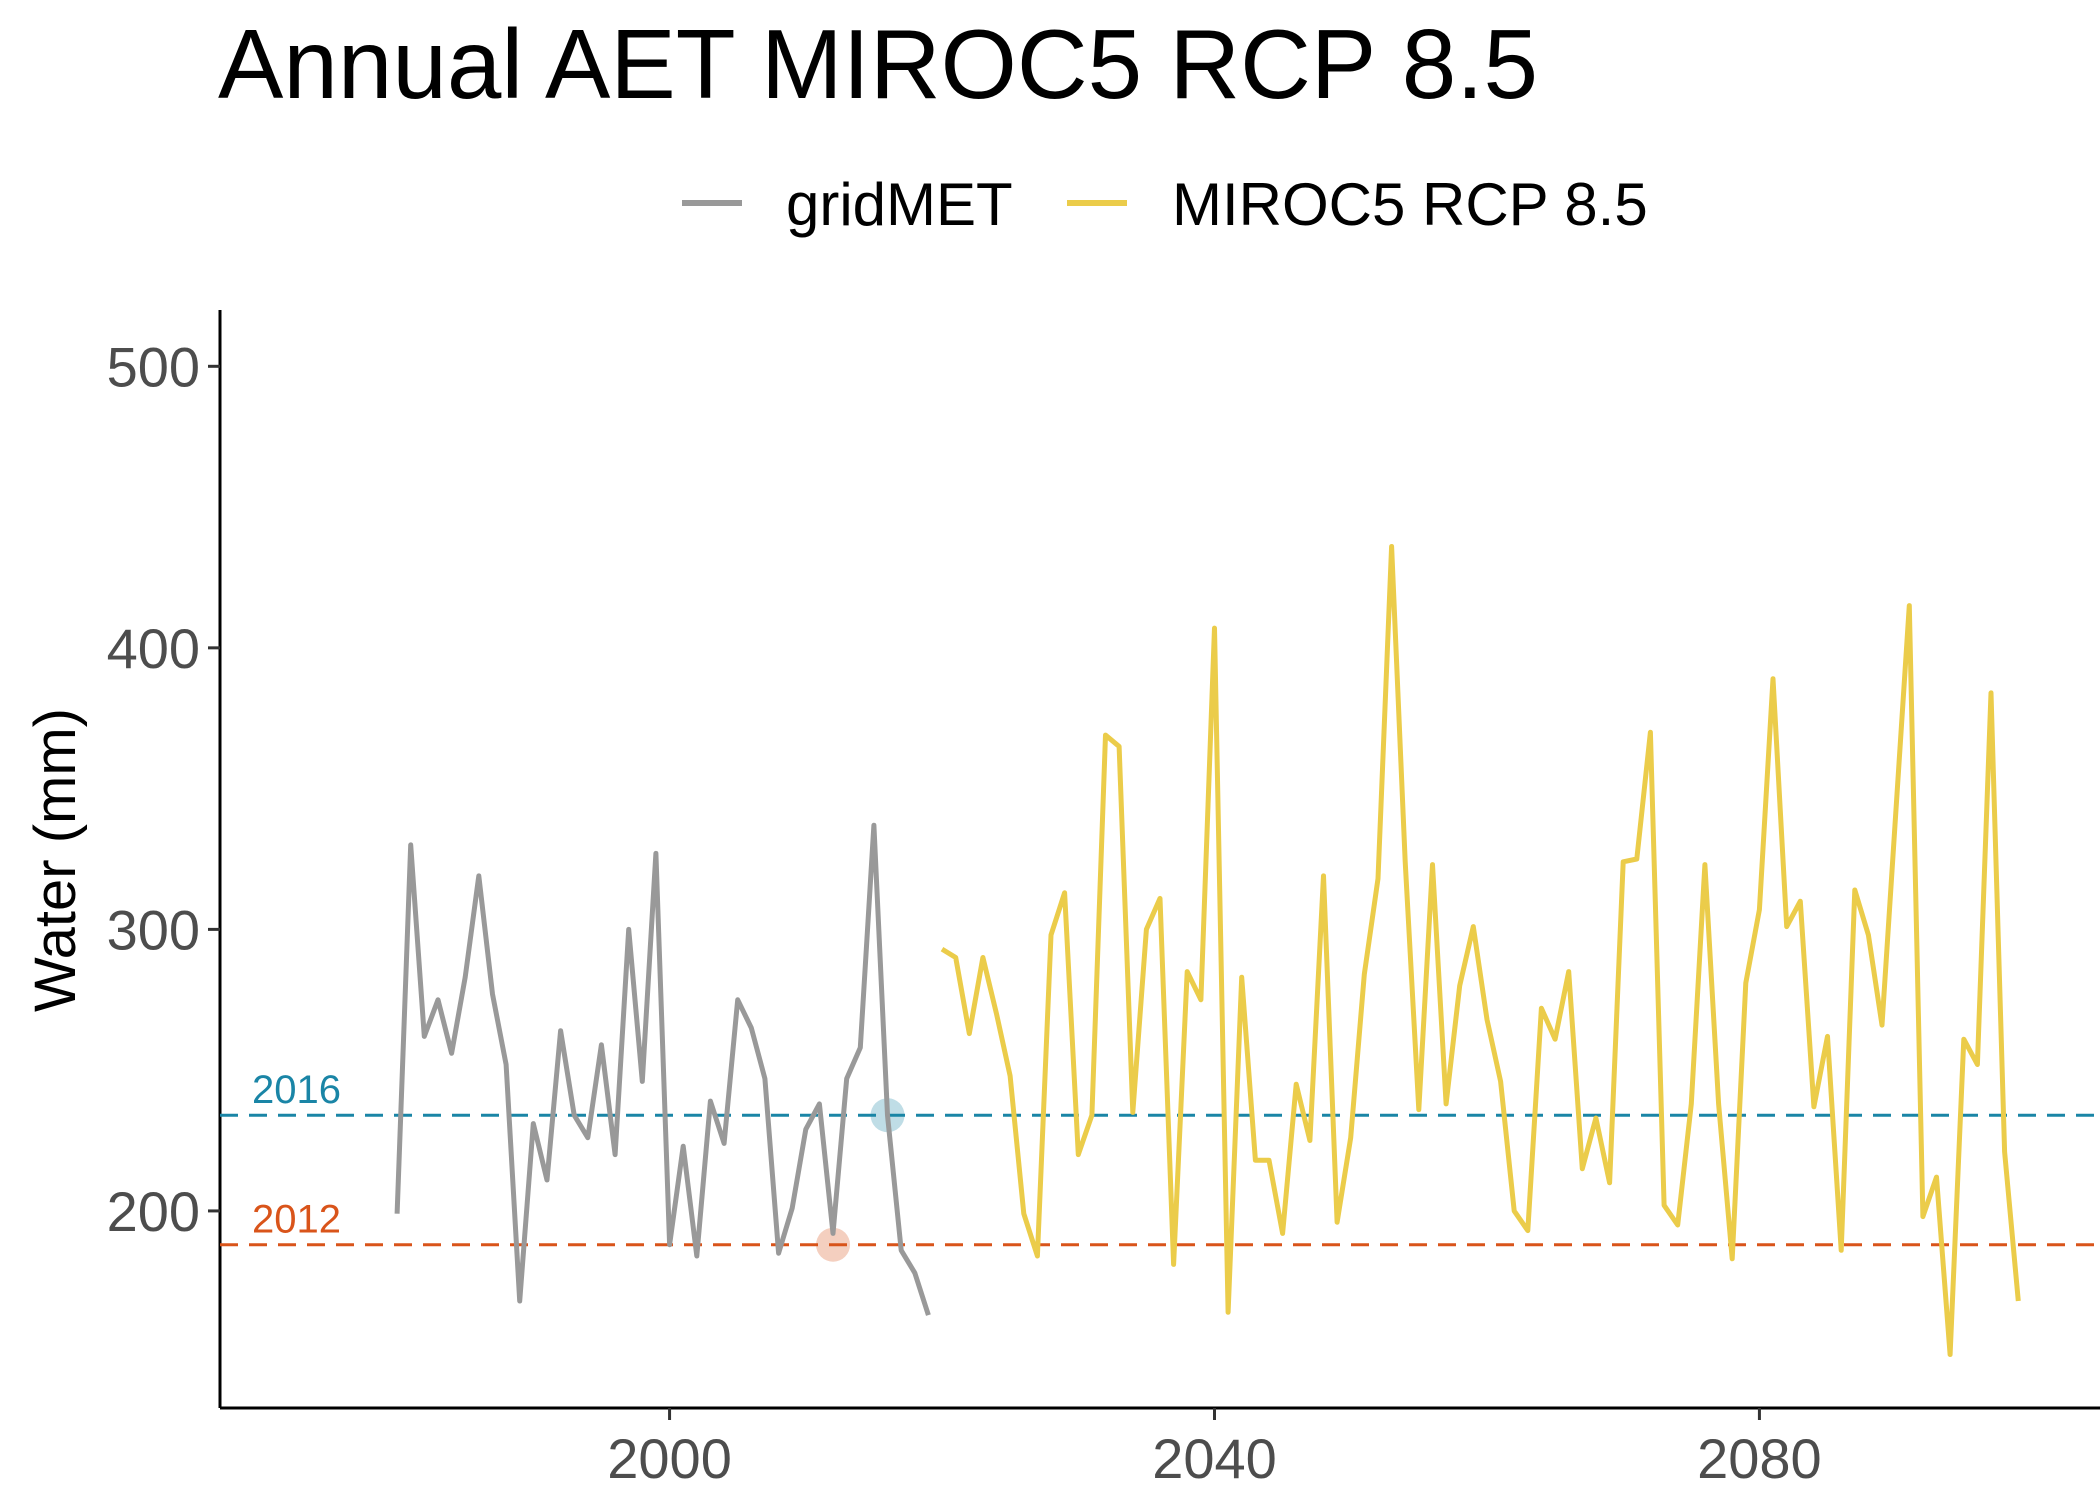 This screenshot has width=2100, height=1499. I want to click on series-line-gridmet, so click(662, 1069).